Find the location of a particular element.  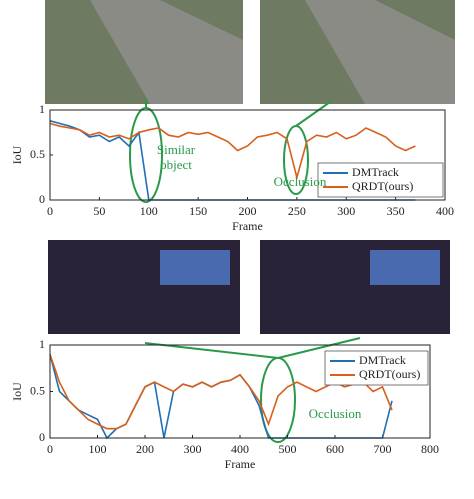

series-line is located at coordinates (232, 151).